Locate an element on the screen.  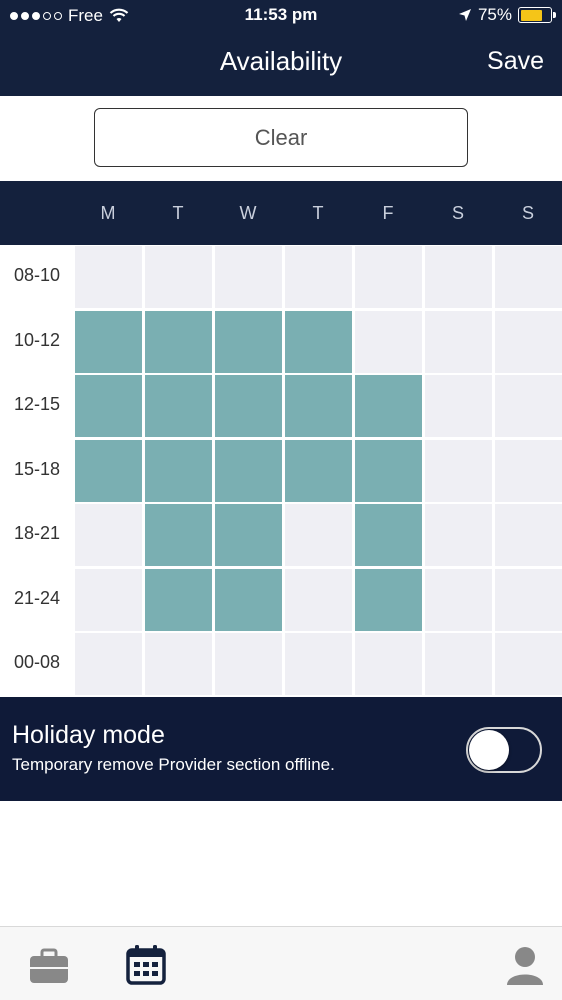
clock: 11:53 pm is located at coordinates (281, 14).